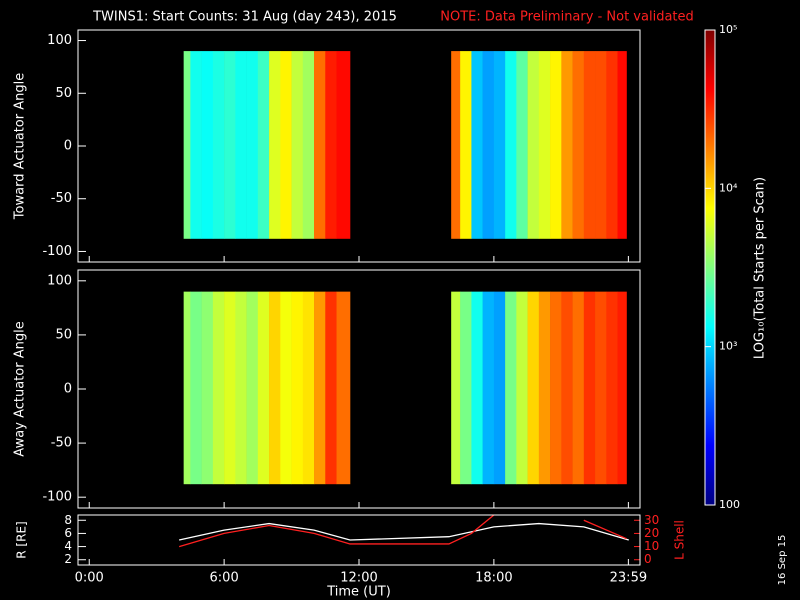  What do you see at coordinates (22, 539) in the screenshot?
I see `y-axis-label: R [RE]` at bounding box center [22, 539].